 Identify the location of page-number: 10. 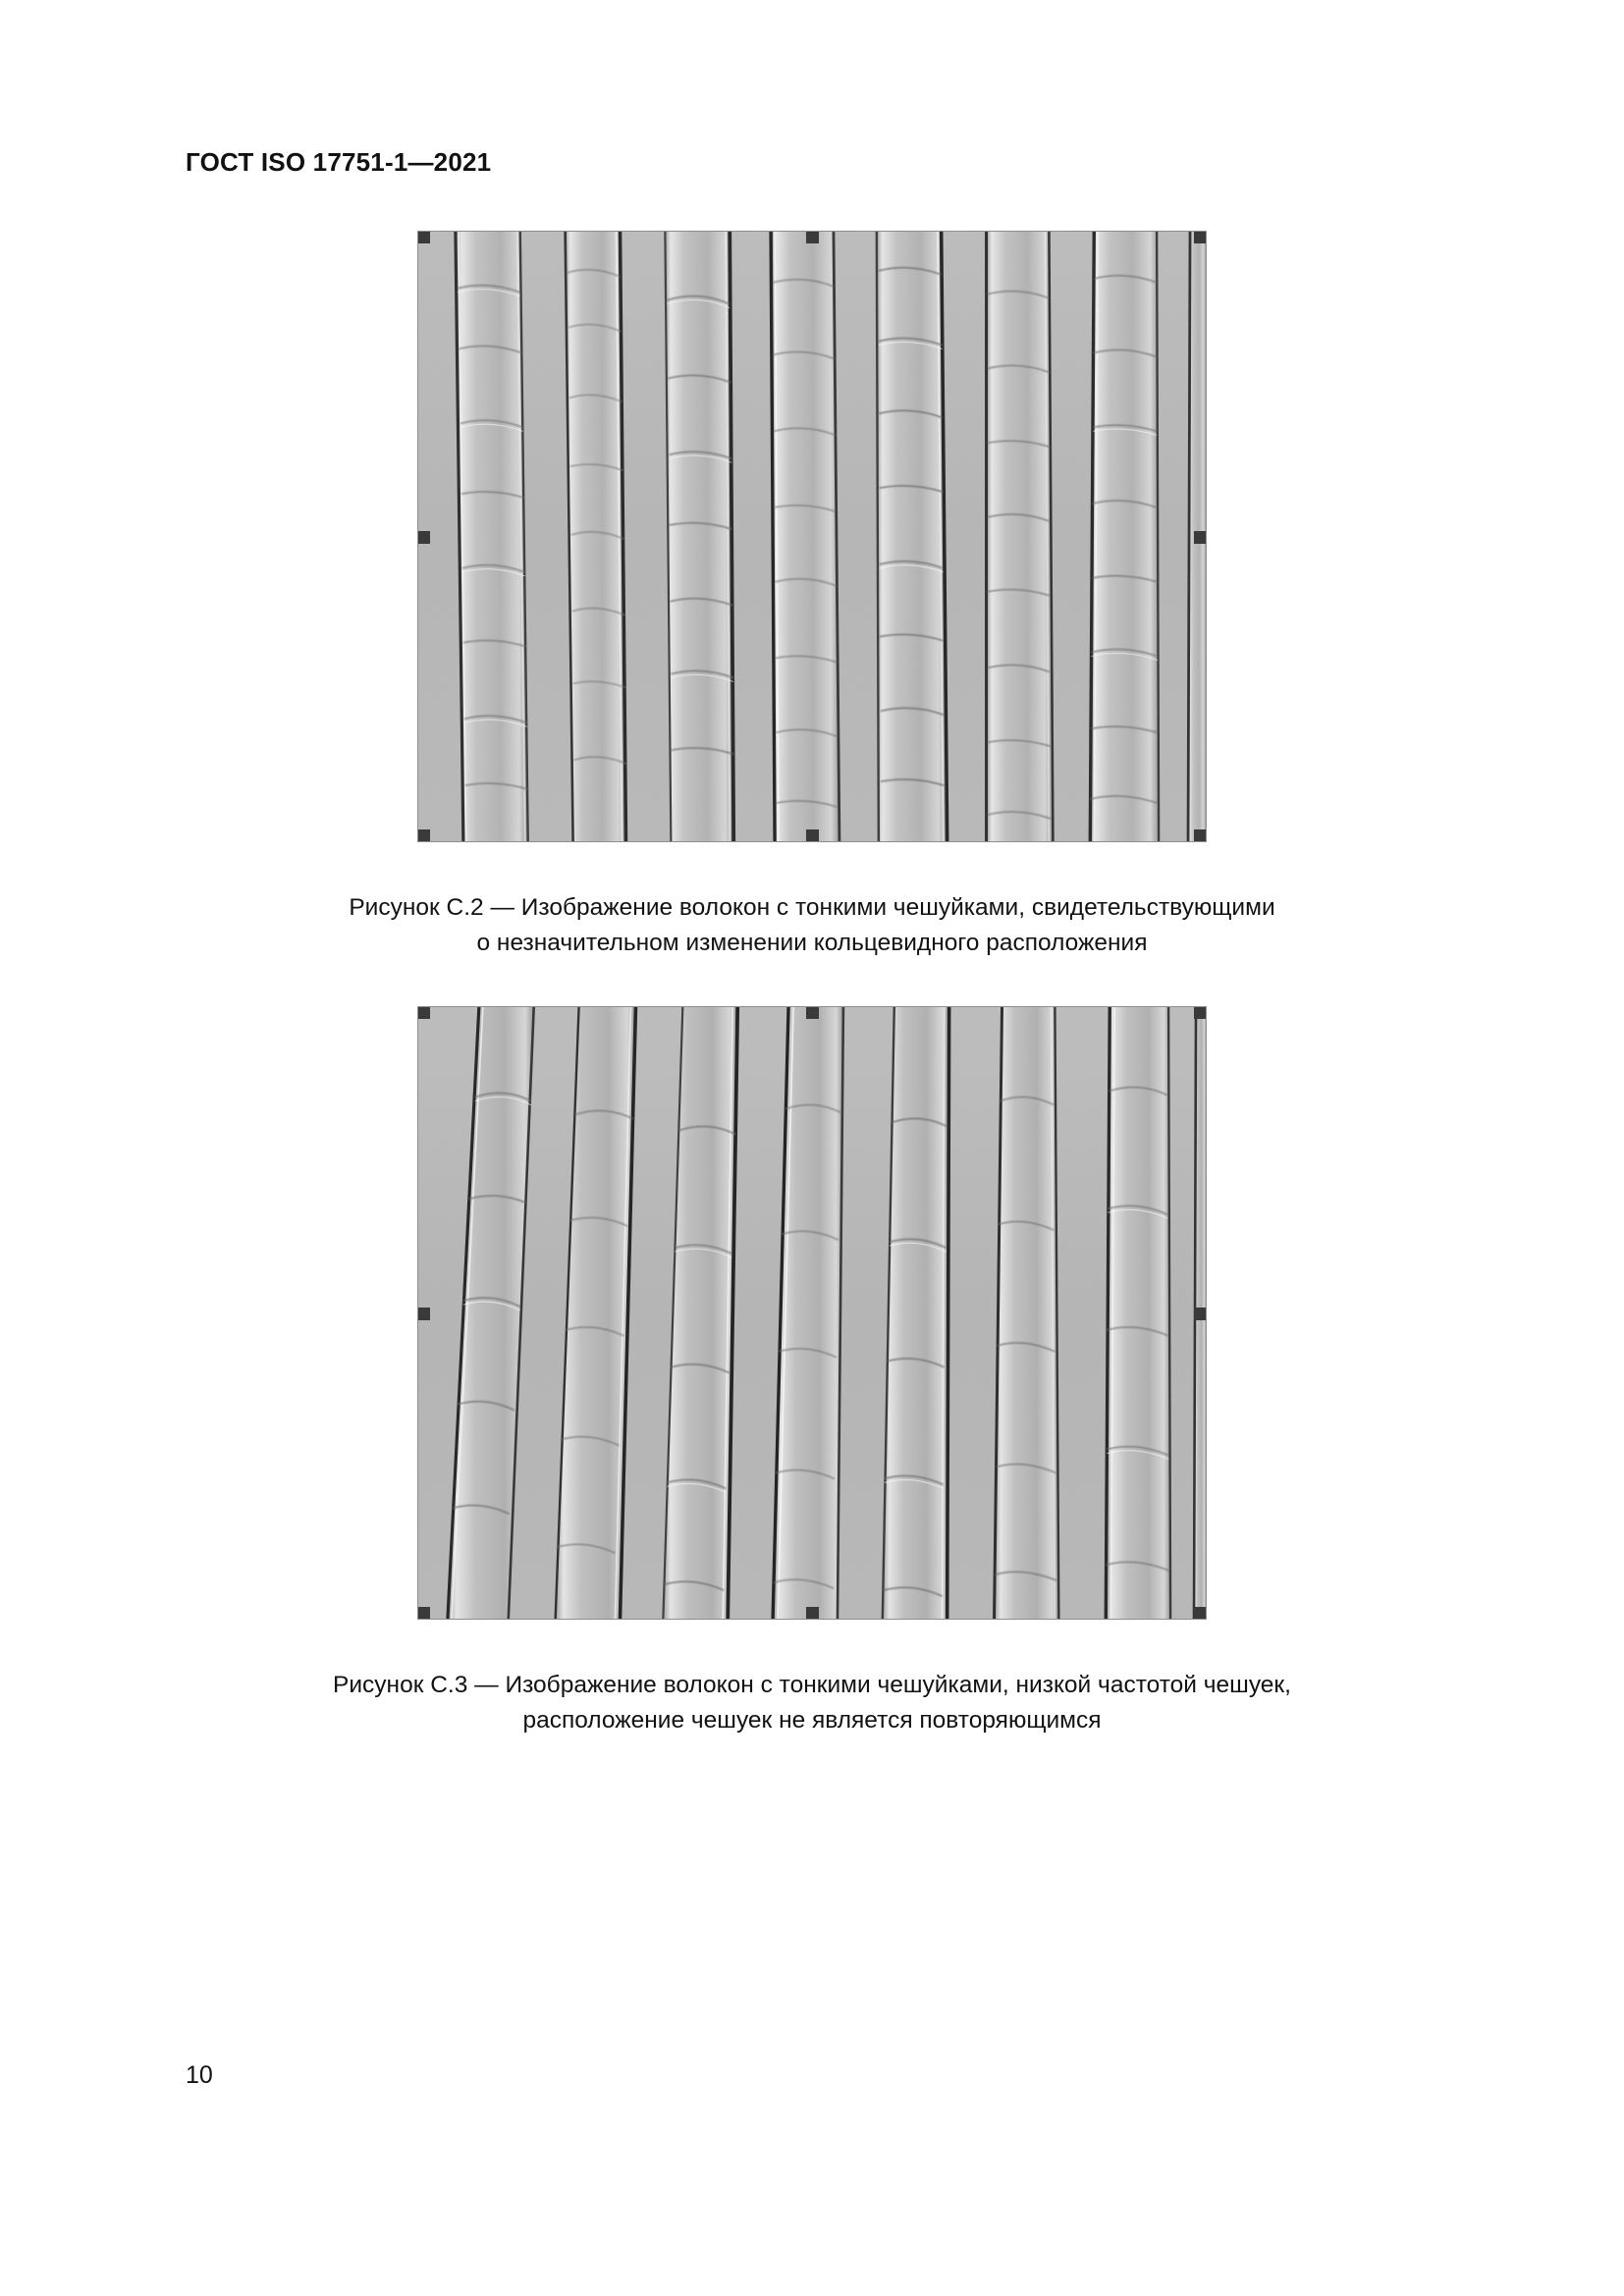
(199, 2075).